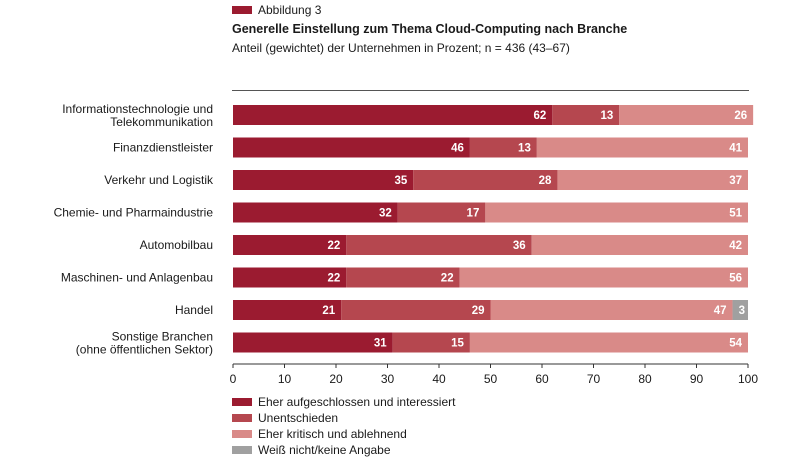  Describe the element at coordinates (176, 245) in the screenshot. I see `category-label: Automobilbau` at that location.